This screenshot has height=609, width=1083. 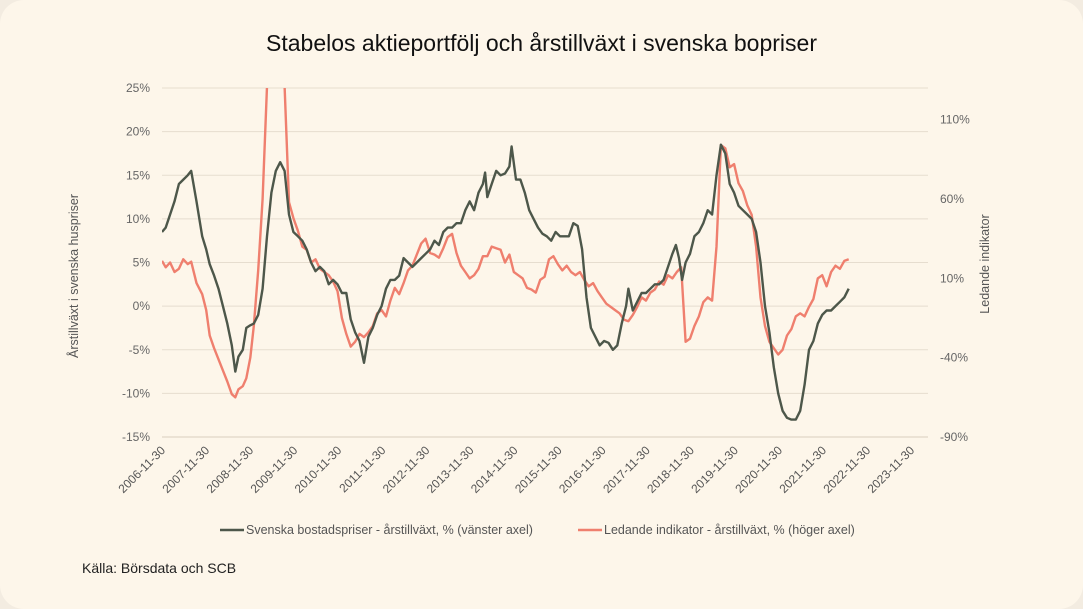 What do you see at coordinates (142, 306) in the screenshot?
I see `left-tick-label: 0%` at bounding box center [142, 306].